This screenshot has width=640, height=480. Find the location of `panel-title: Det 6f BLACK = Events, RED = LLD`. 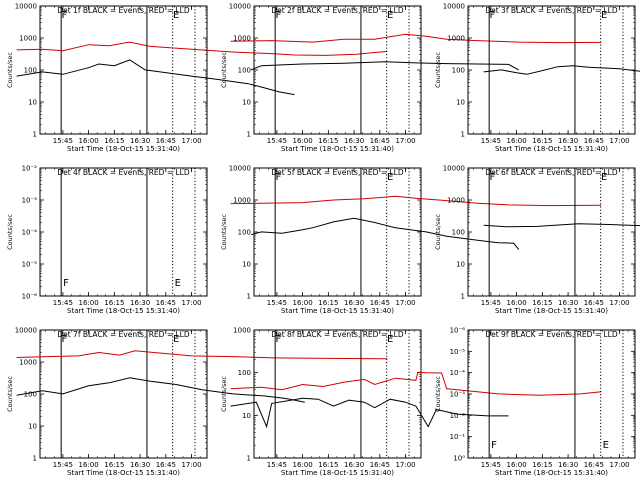

panel-title: Det 6f BLACK = Events, RED = LLD is located at coordinates (551, 172).